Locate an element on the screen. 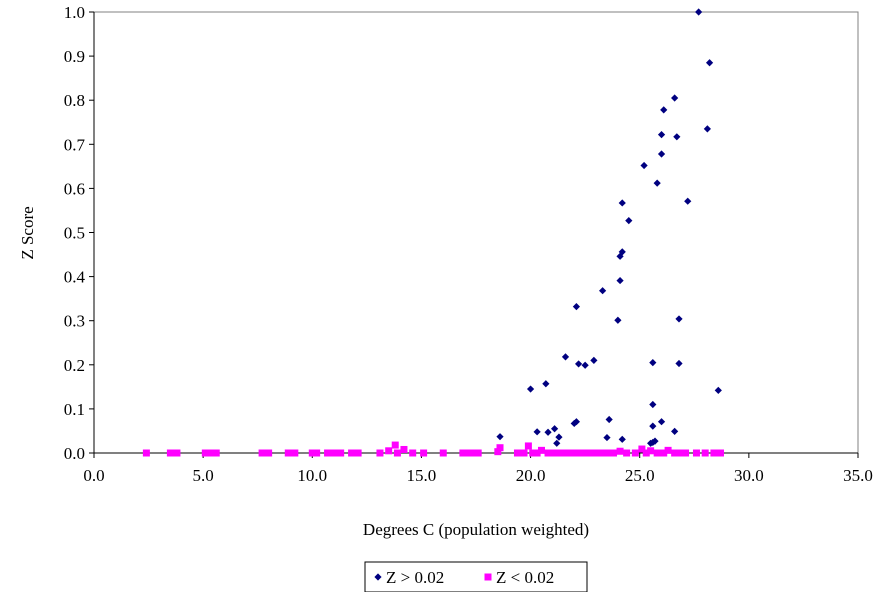  series-z-below is located at coordinates (433, 449).